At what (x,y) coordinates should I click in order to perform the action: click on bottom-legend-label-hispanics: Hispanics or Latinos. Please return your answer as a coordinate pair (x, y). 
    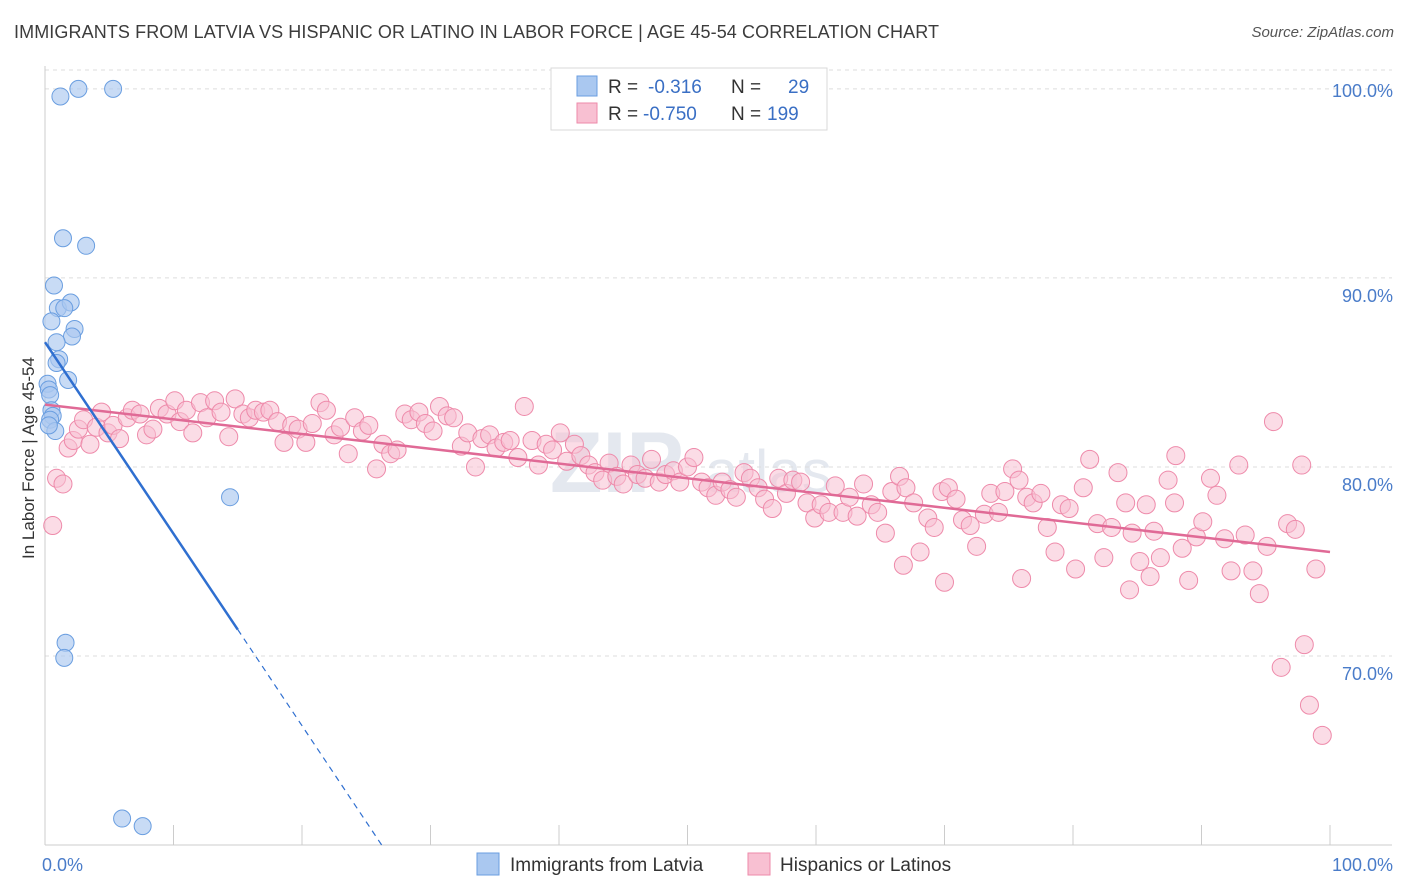
    Looking at the image, I should click on (865, 865).